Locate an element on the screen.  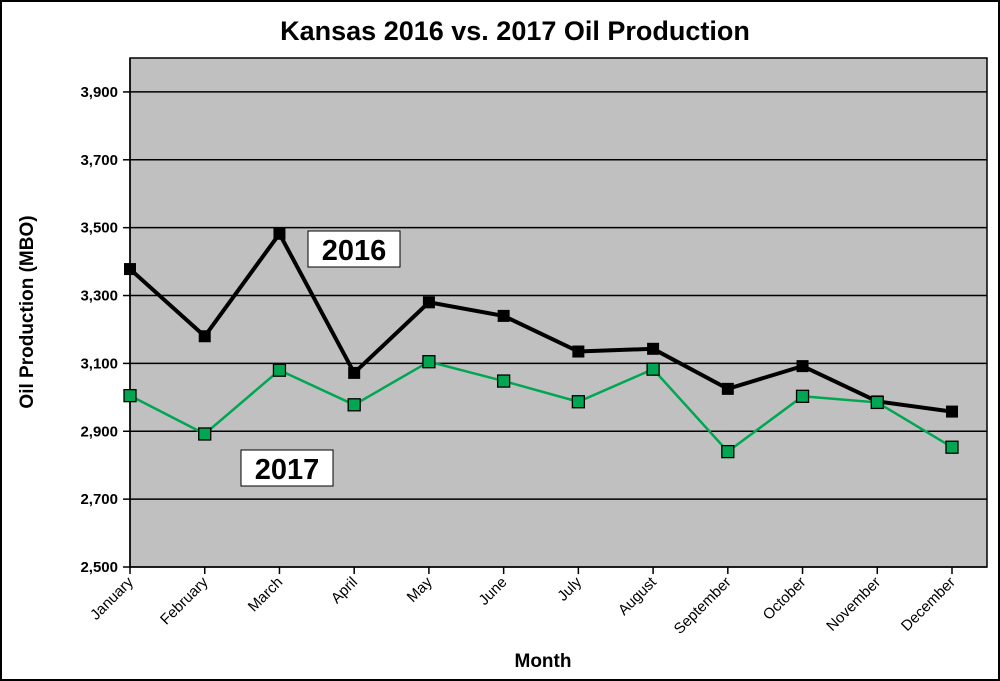
series-line-2017 is located at coordinates (541, 407).